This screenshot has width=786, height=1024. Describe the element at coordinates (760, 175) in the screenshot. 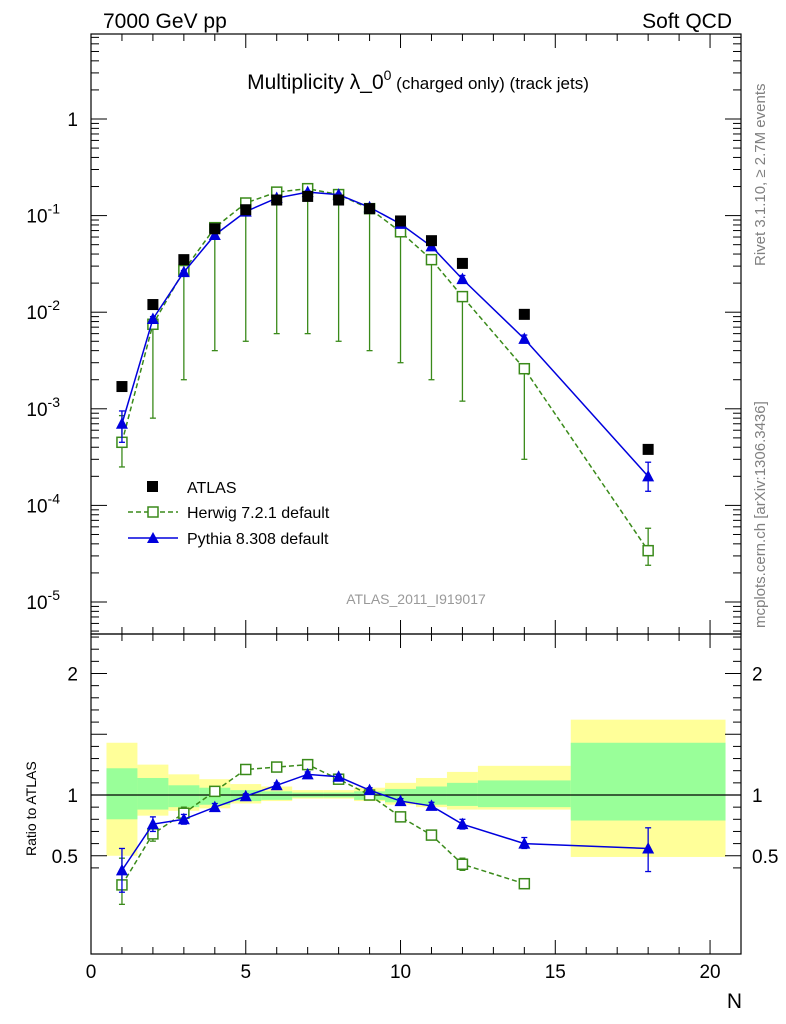

I see `side-text-rivet: Rivet 3.1.10, ≥ 2.7M events` at that location.